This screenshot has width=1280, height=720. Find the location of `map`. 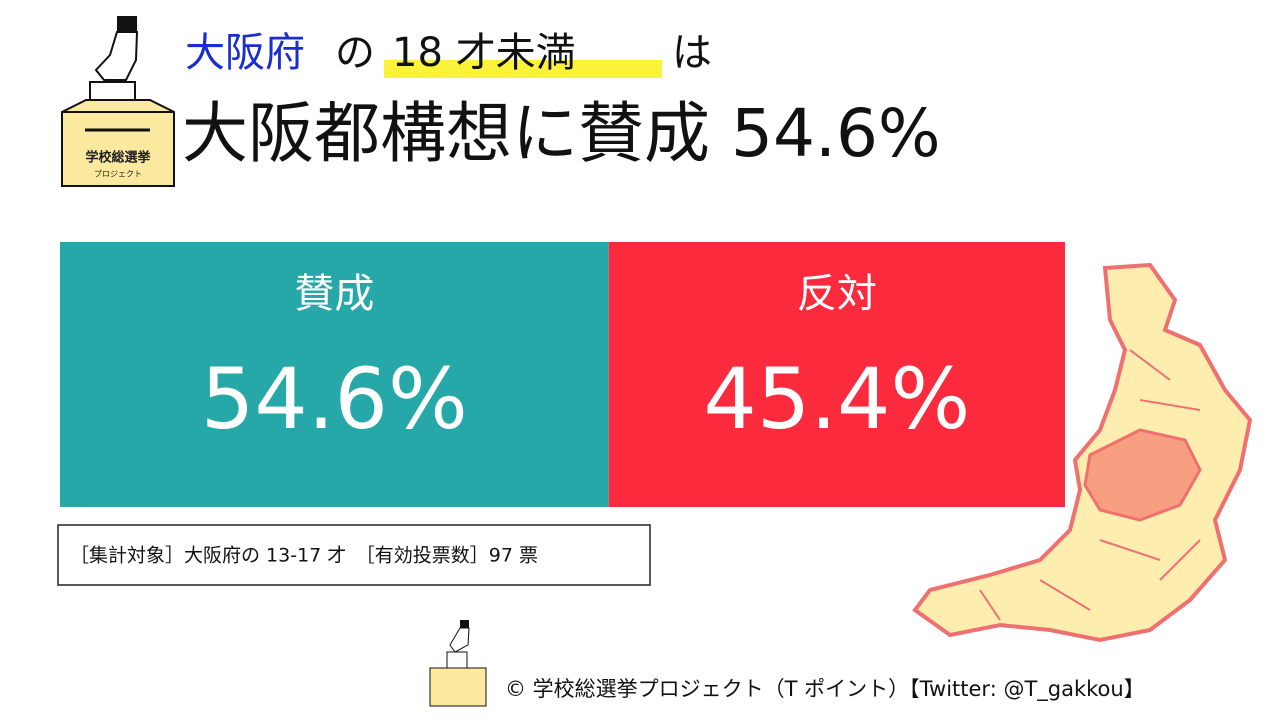

map is located at coordinates (1082, 452).